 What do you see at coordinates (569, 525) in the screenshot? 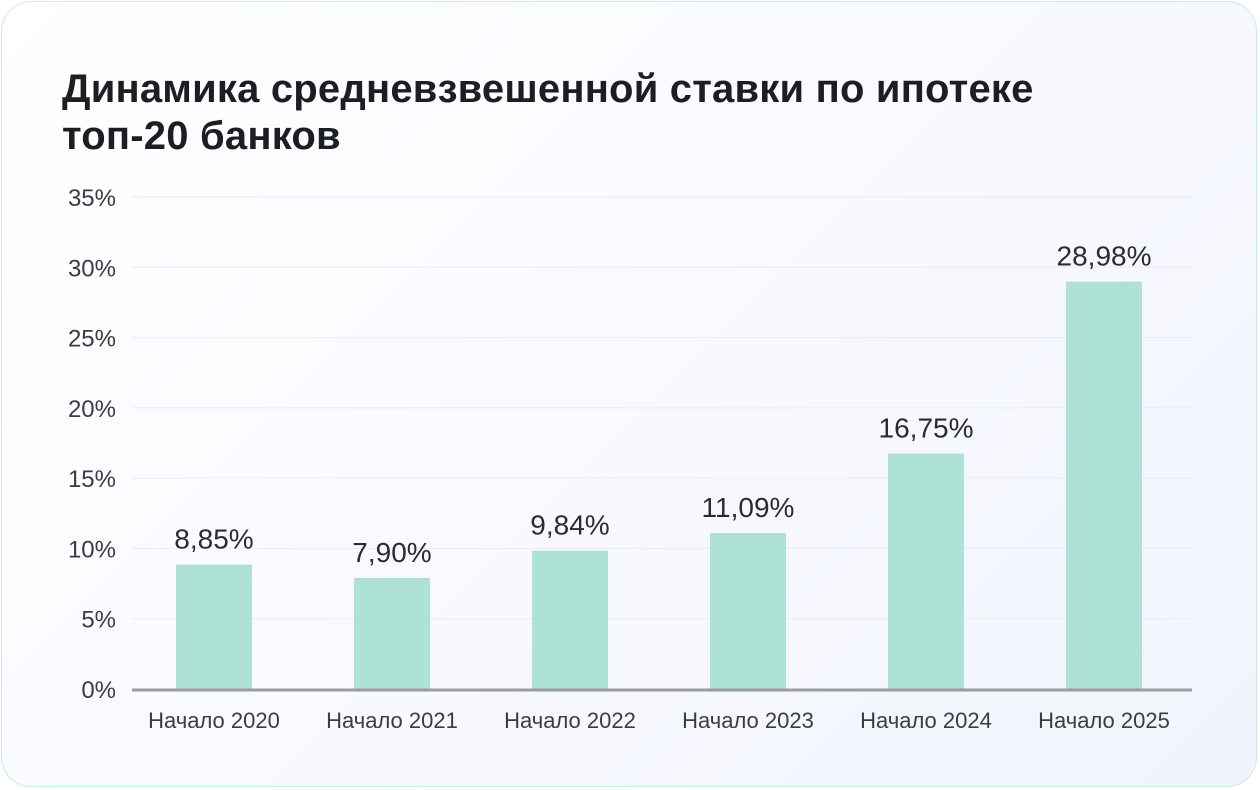
I see `data-label: 9,84%` at bounding box center [569, 525].